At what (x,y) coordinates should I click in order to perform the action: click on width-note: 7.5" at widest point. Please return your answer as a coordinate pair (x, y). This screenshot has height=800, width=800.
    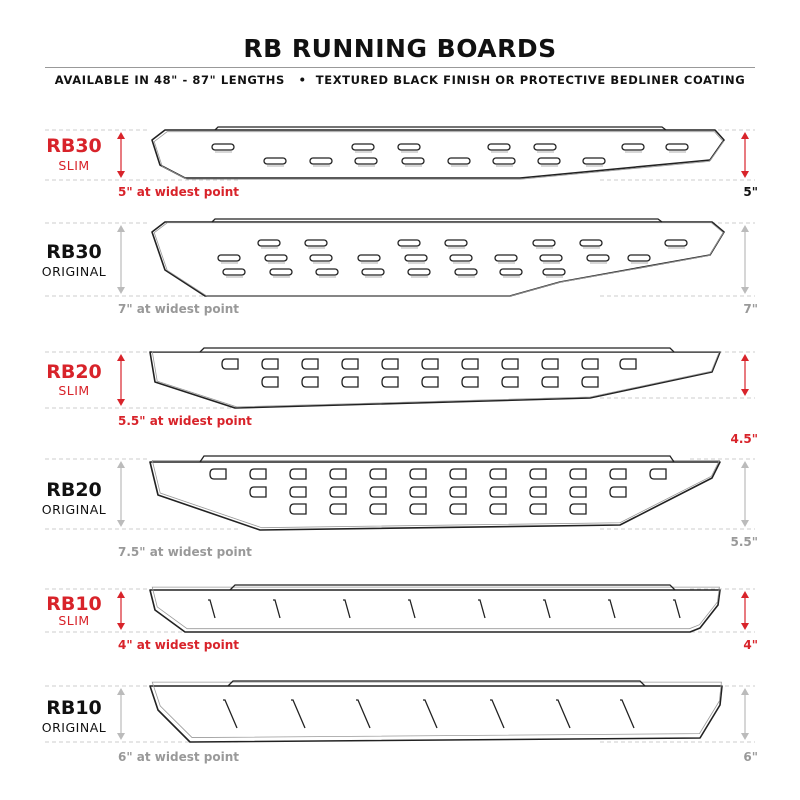
    Looking at the image, I should click on (185, 552).